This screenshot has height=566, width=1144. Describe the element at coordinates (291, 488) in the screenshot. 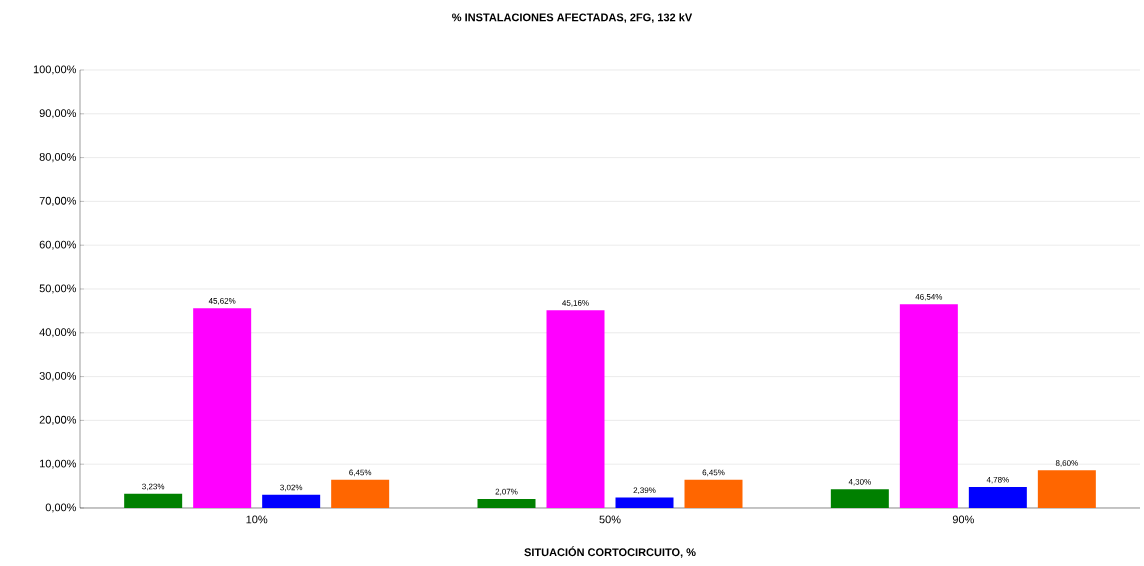

I see `data-label: 3,02%` at that location.